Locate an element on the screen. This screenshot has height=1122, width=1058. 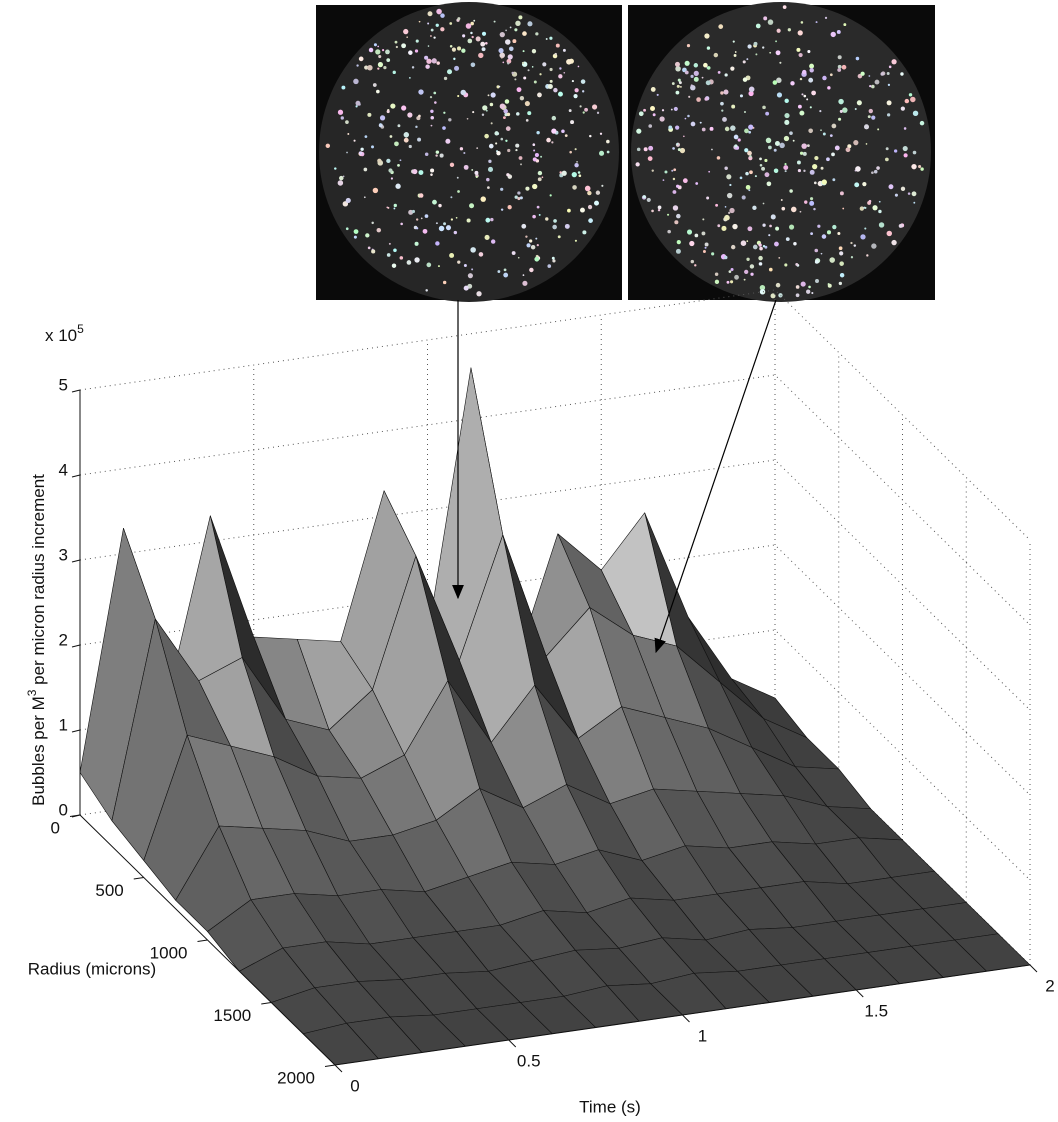
z-label-part: per micron radius increment is located at coordinates (38, 582).